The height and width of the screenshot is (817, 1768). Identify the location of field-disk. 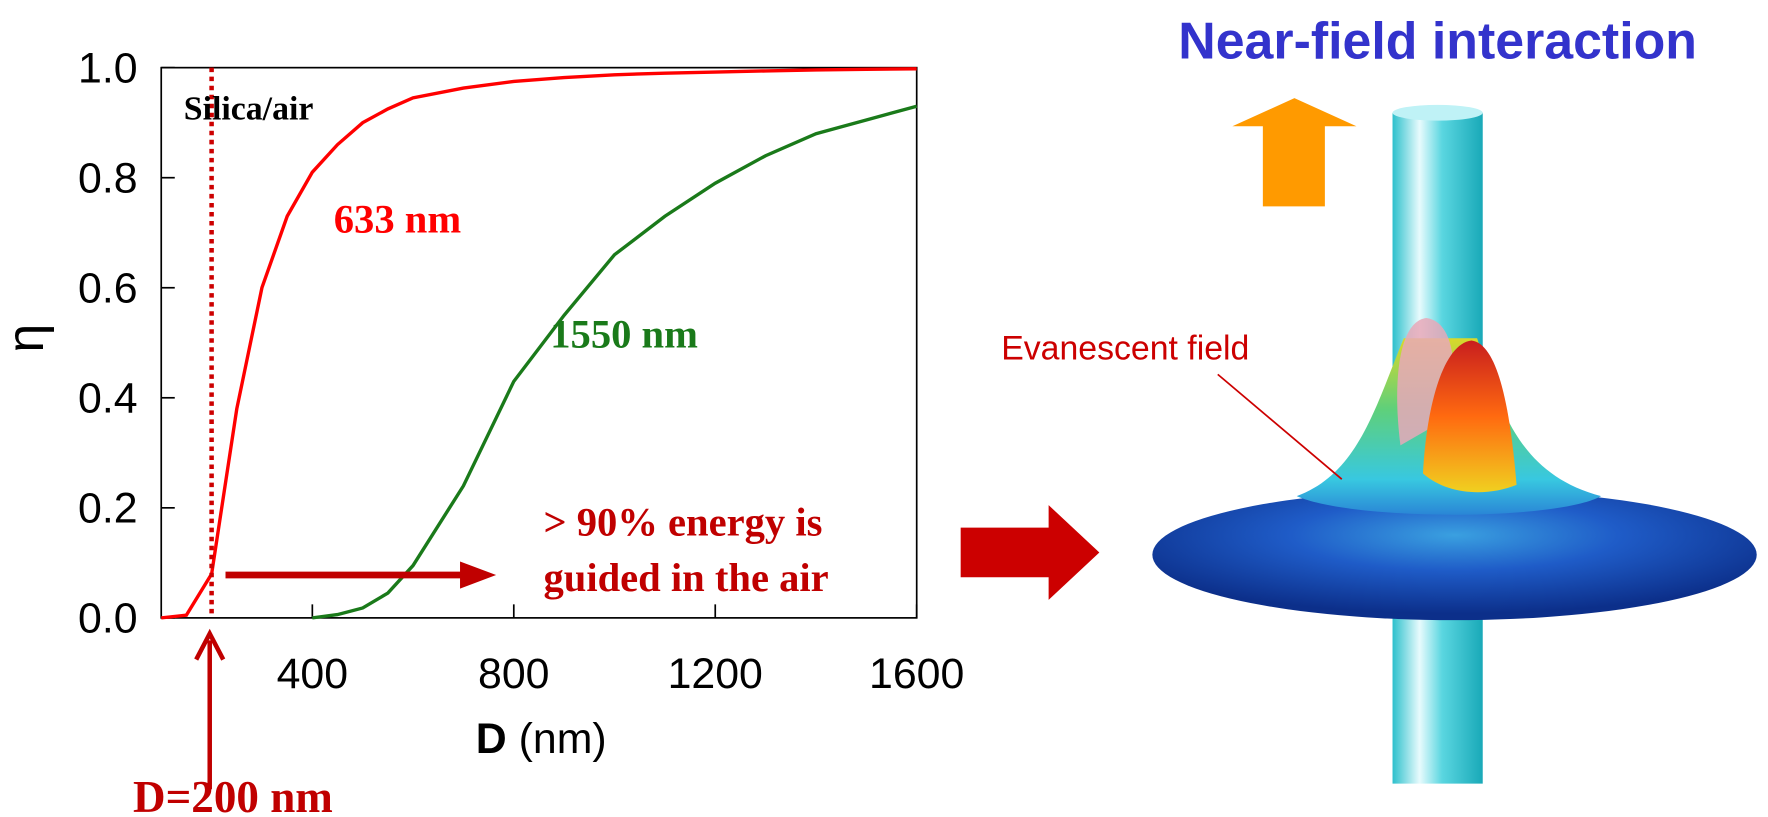
(1454, 555).